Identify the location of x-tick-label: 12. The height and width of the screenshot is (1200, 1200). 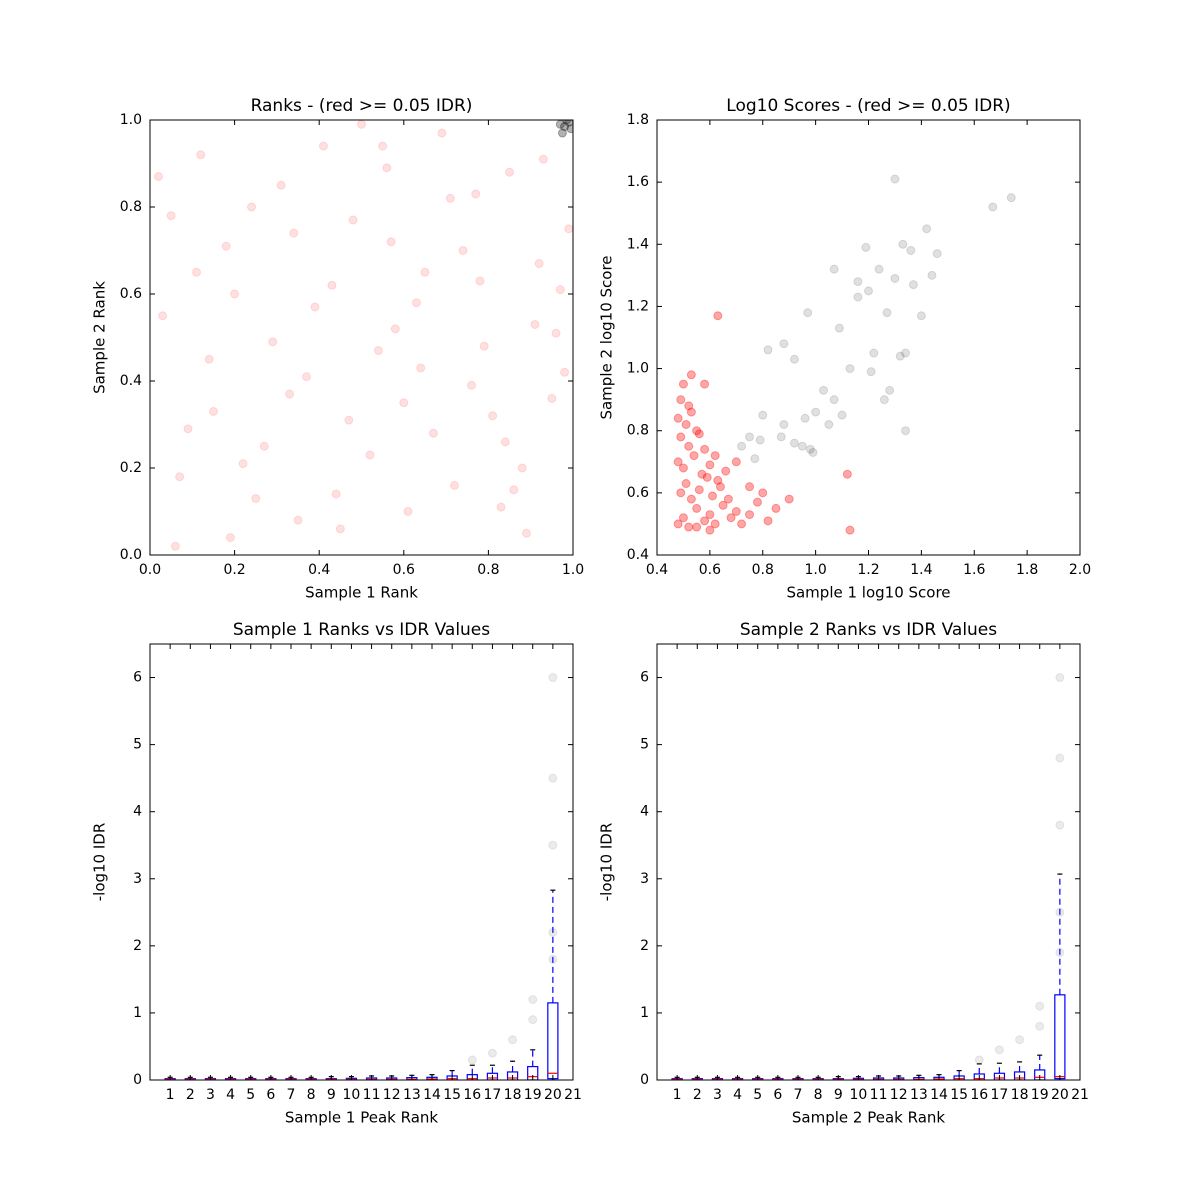
(392, 1095).